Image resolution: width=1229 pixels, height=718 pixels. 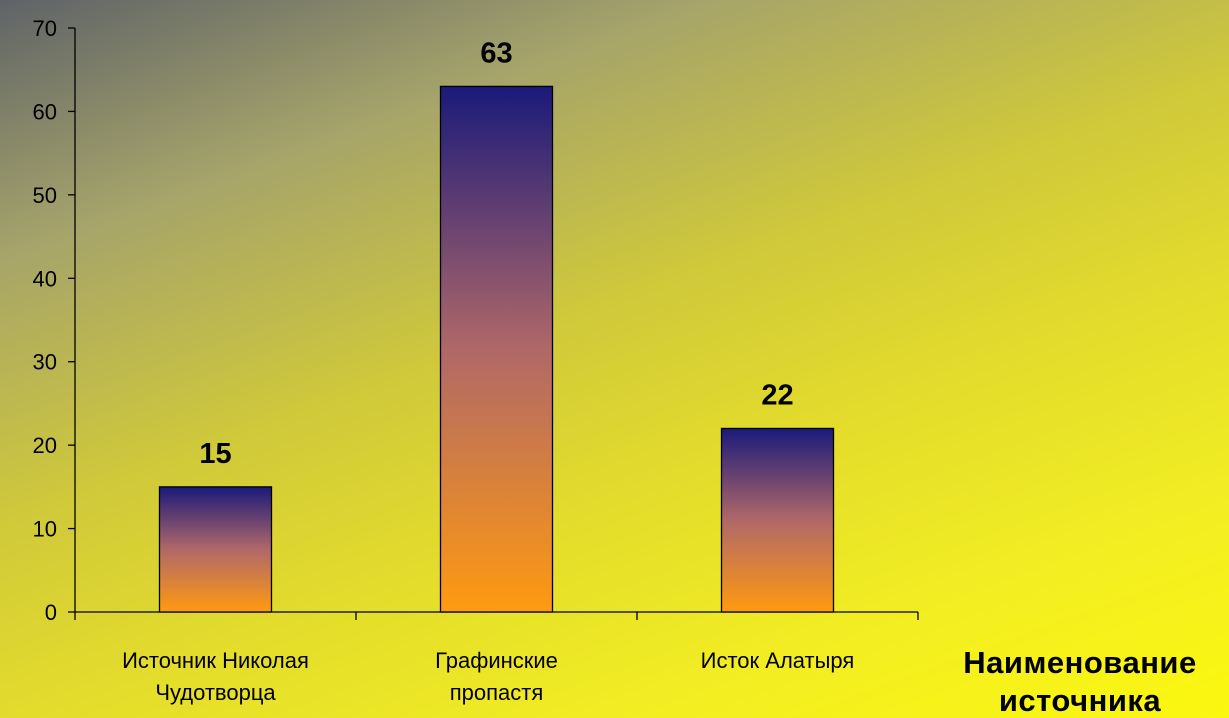 I want to click on y-tick-label: 30, so click(x=45, y=362).